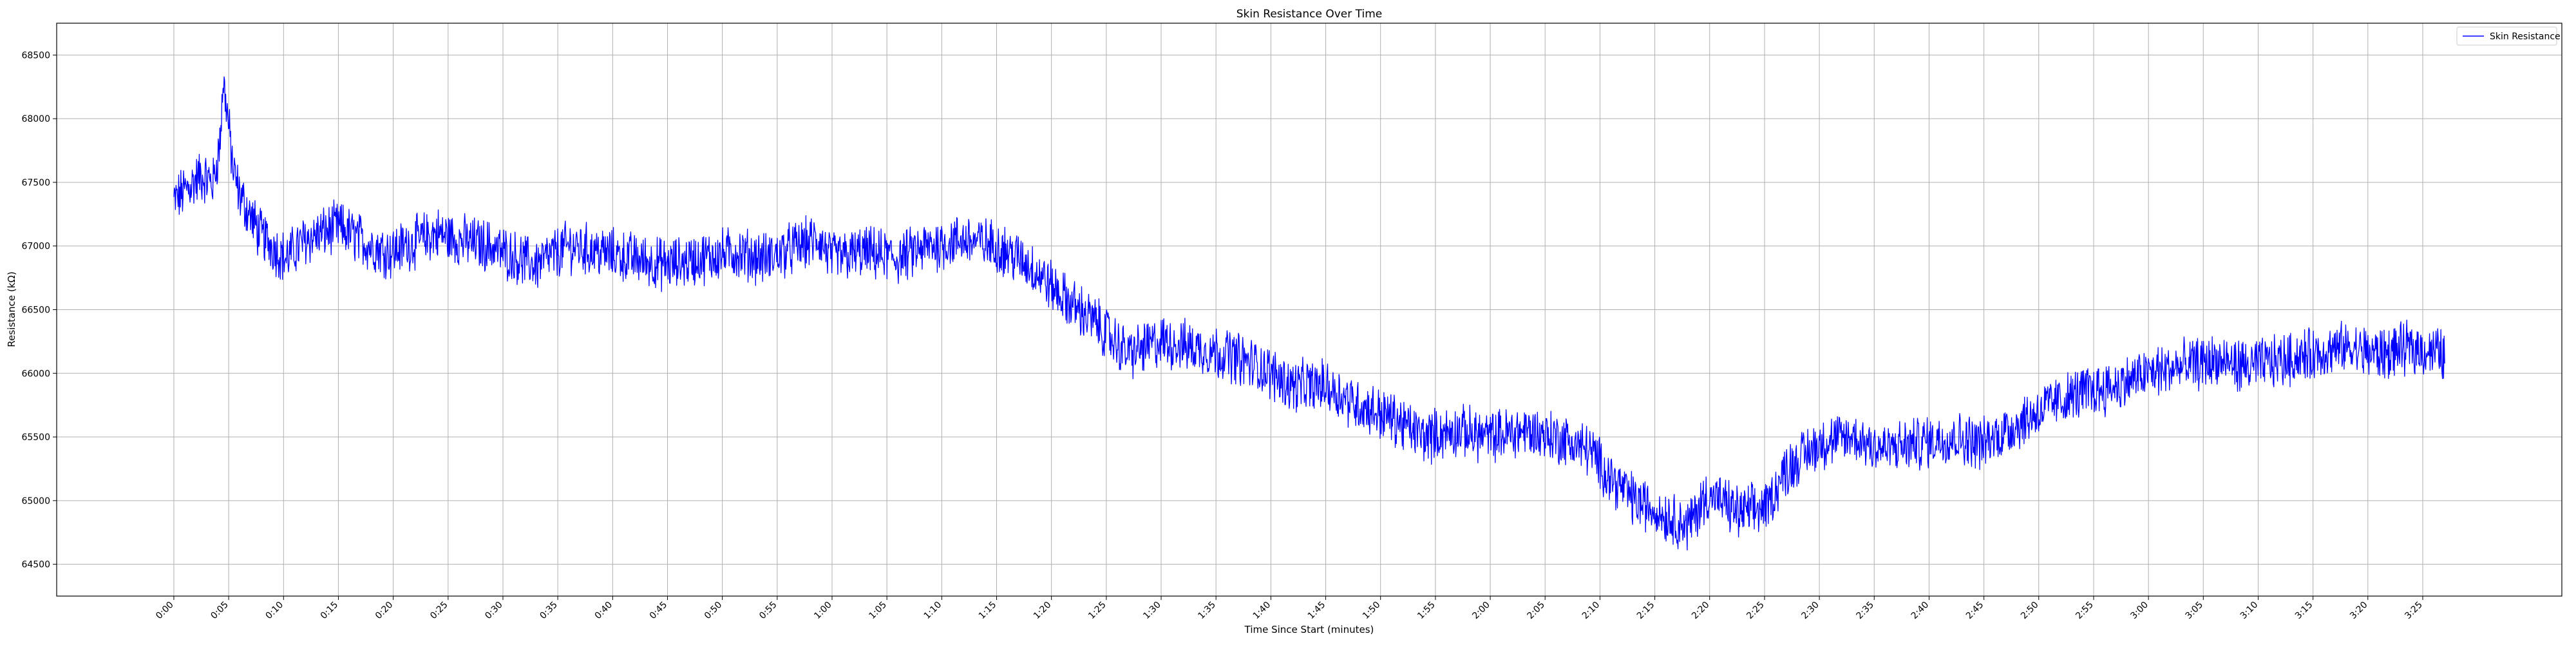 The width and height of the screenshot is (2576, 647). Describe the element at coordinates (36, 437) in the screenshot. I see `y-tick-label: 65500` at that location.